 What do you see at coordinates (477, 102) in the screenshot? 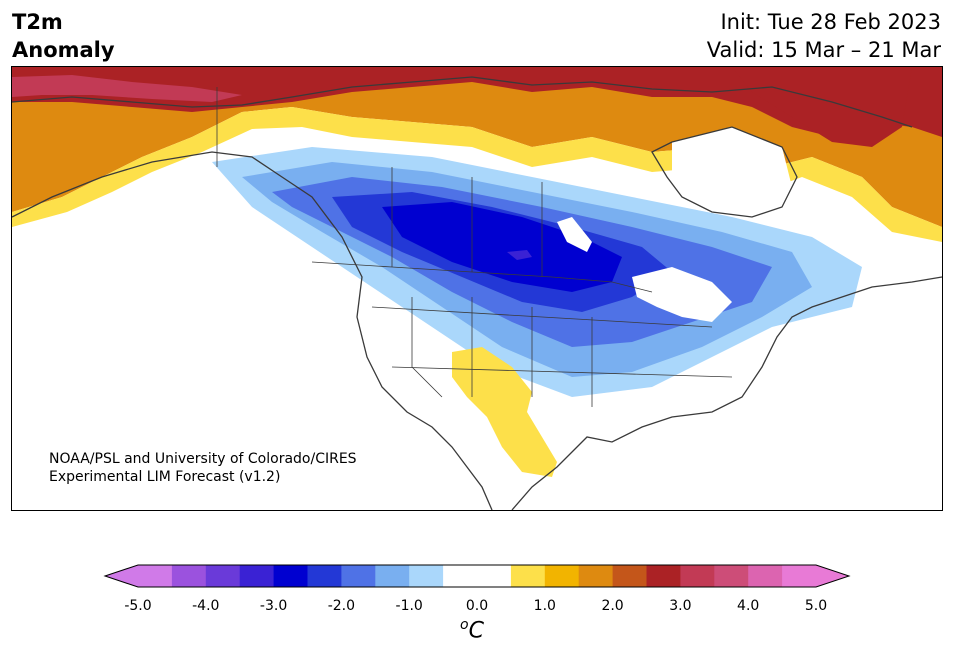
I see `warm-band-red` at bounding box center [477, 102].